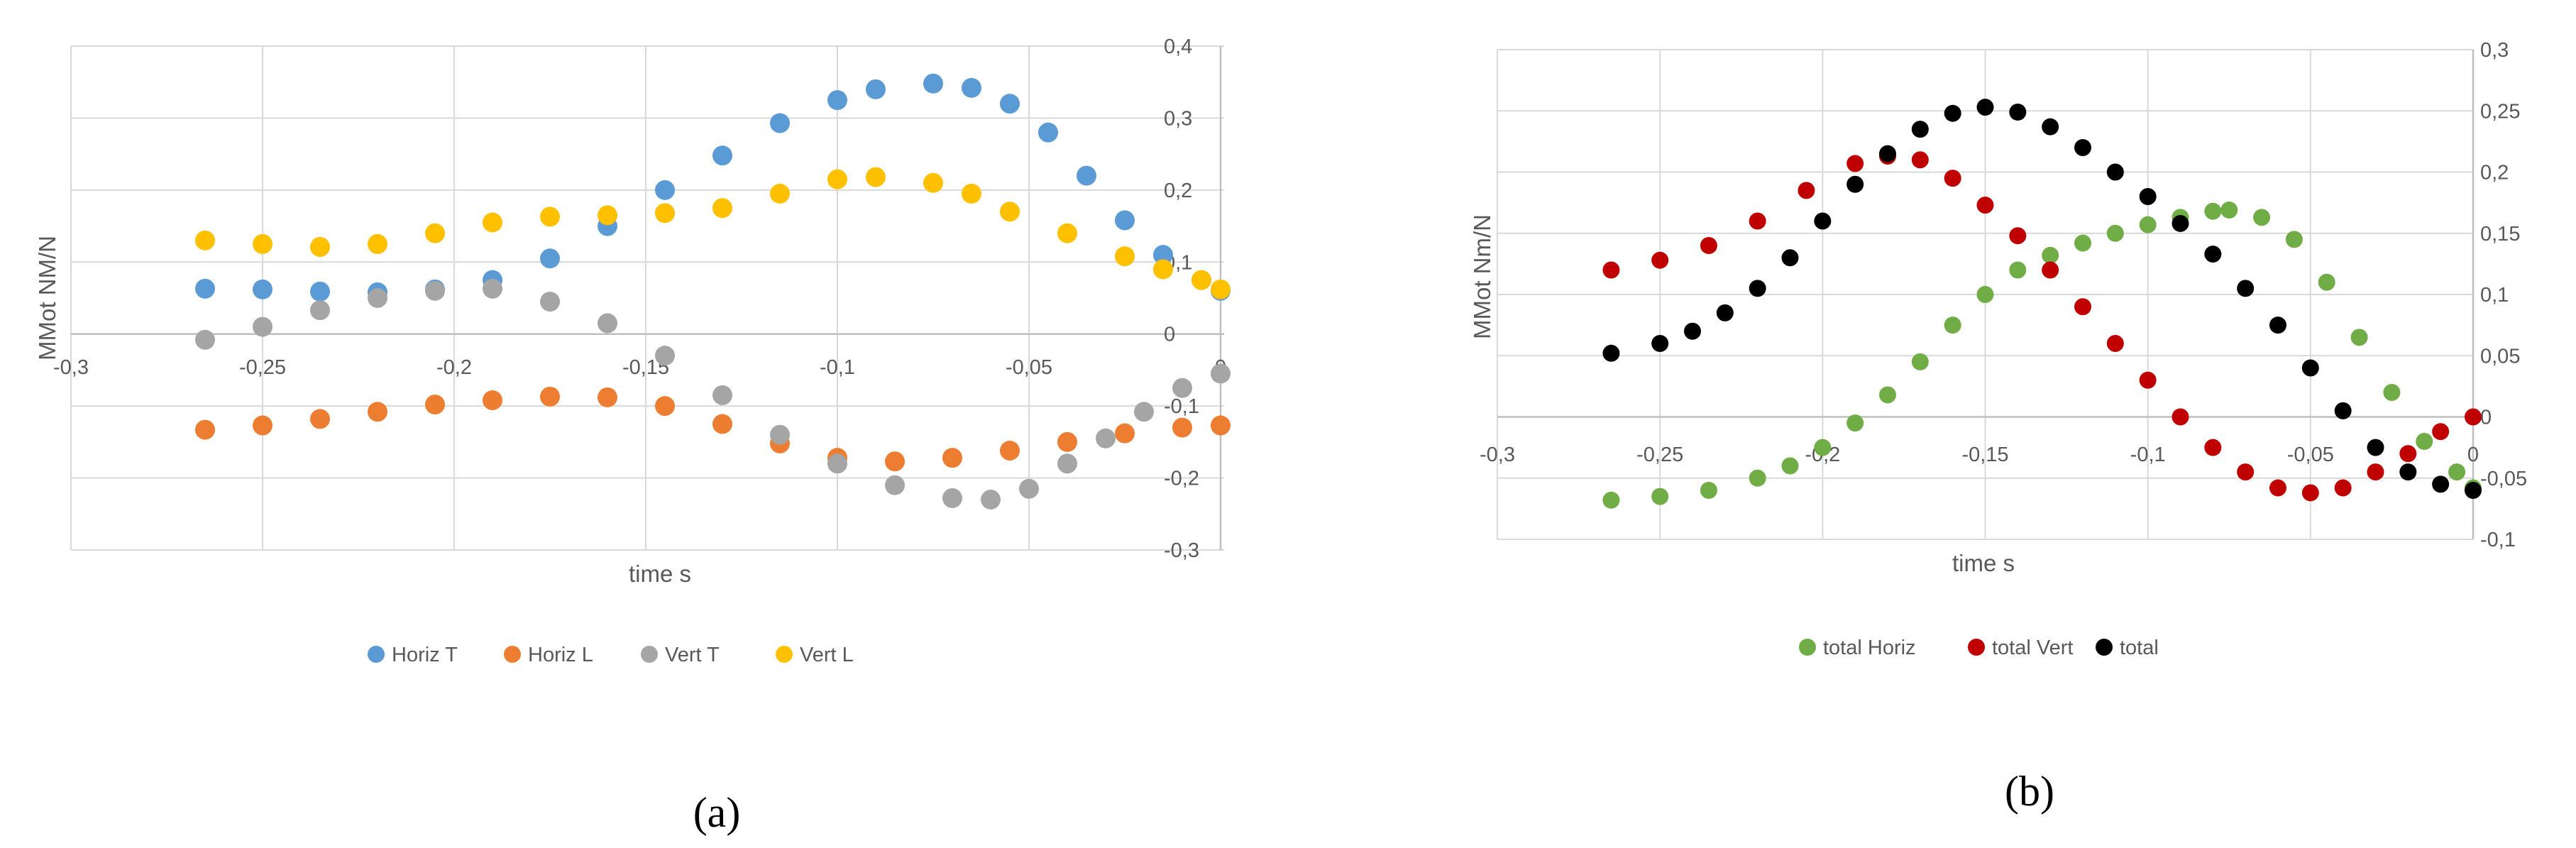 This screenshot has height=848, width=2576. Describe the element at coordinates (2503, 479) in the screenshot. I see `y-tick-label: -0,05` at that location.